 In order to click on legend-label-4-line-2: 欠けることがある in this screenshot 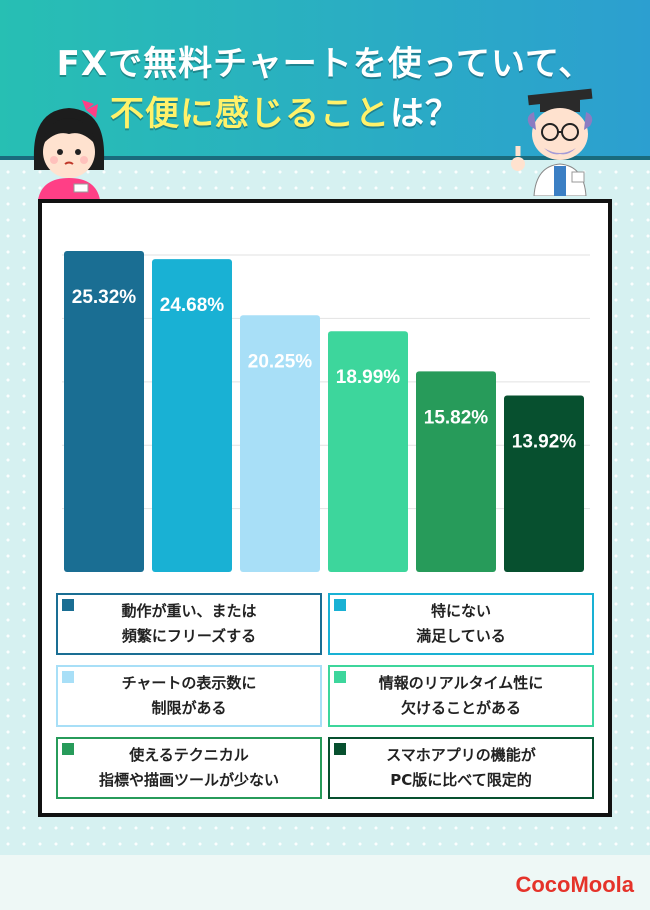, I will do `click(460, 708)`.